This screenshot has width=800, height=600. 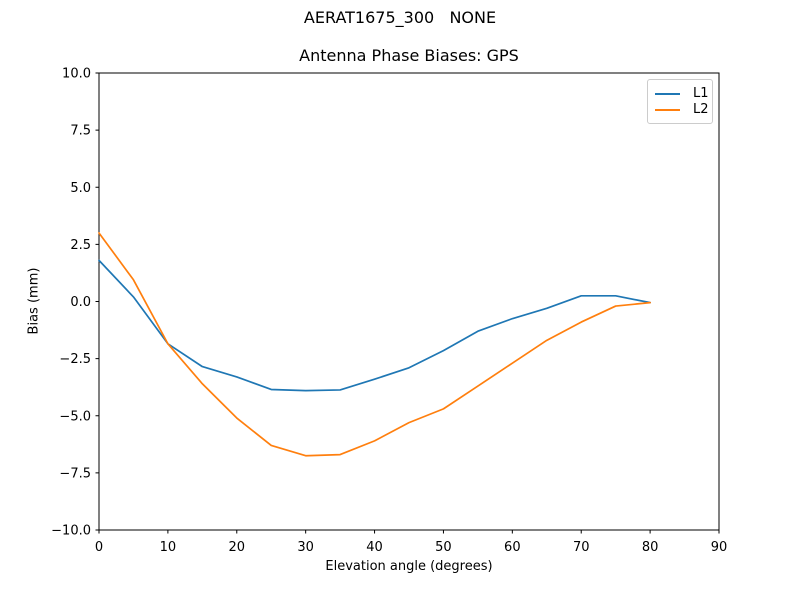 What do you see at coordinates (76, 74) in the screenshot?
I see `y-tick-label: 10.0` at bounding box center [76, 74].